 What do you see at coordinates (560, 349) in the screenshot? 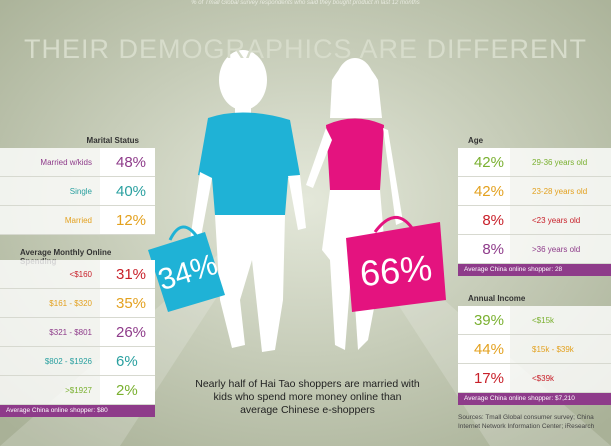
I see `row-label: $15k - $39k` at bounding box center [560, 349].